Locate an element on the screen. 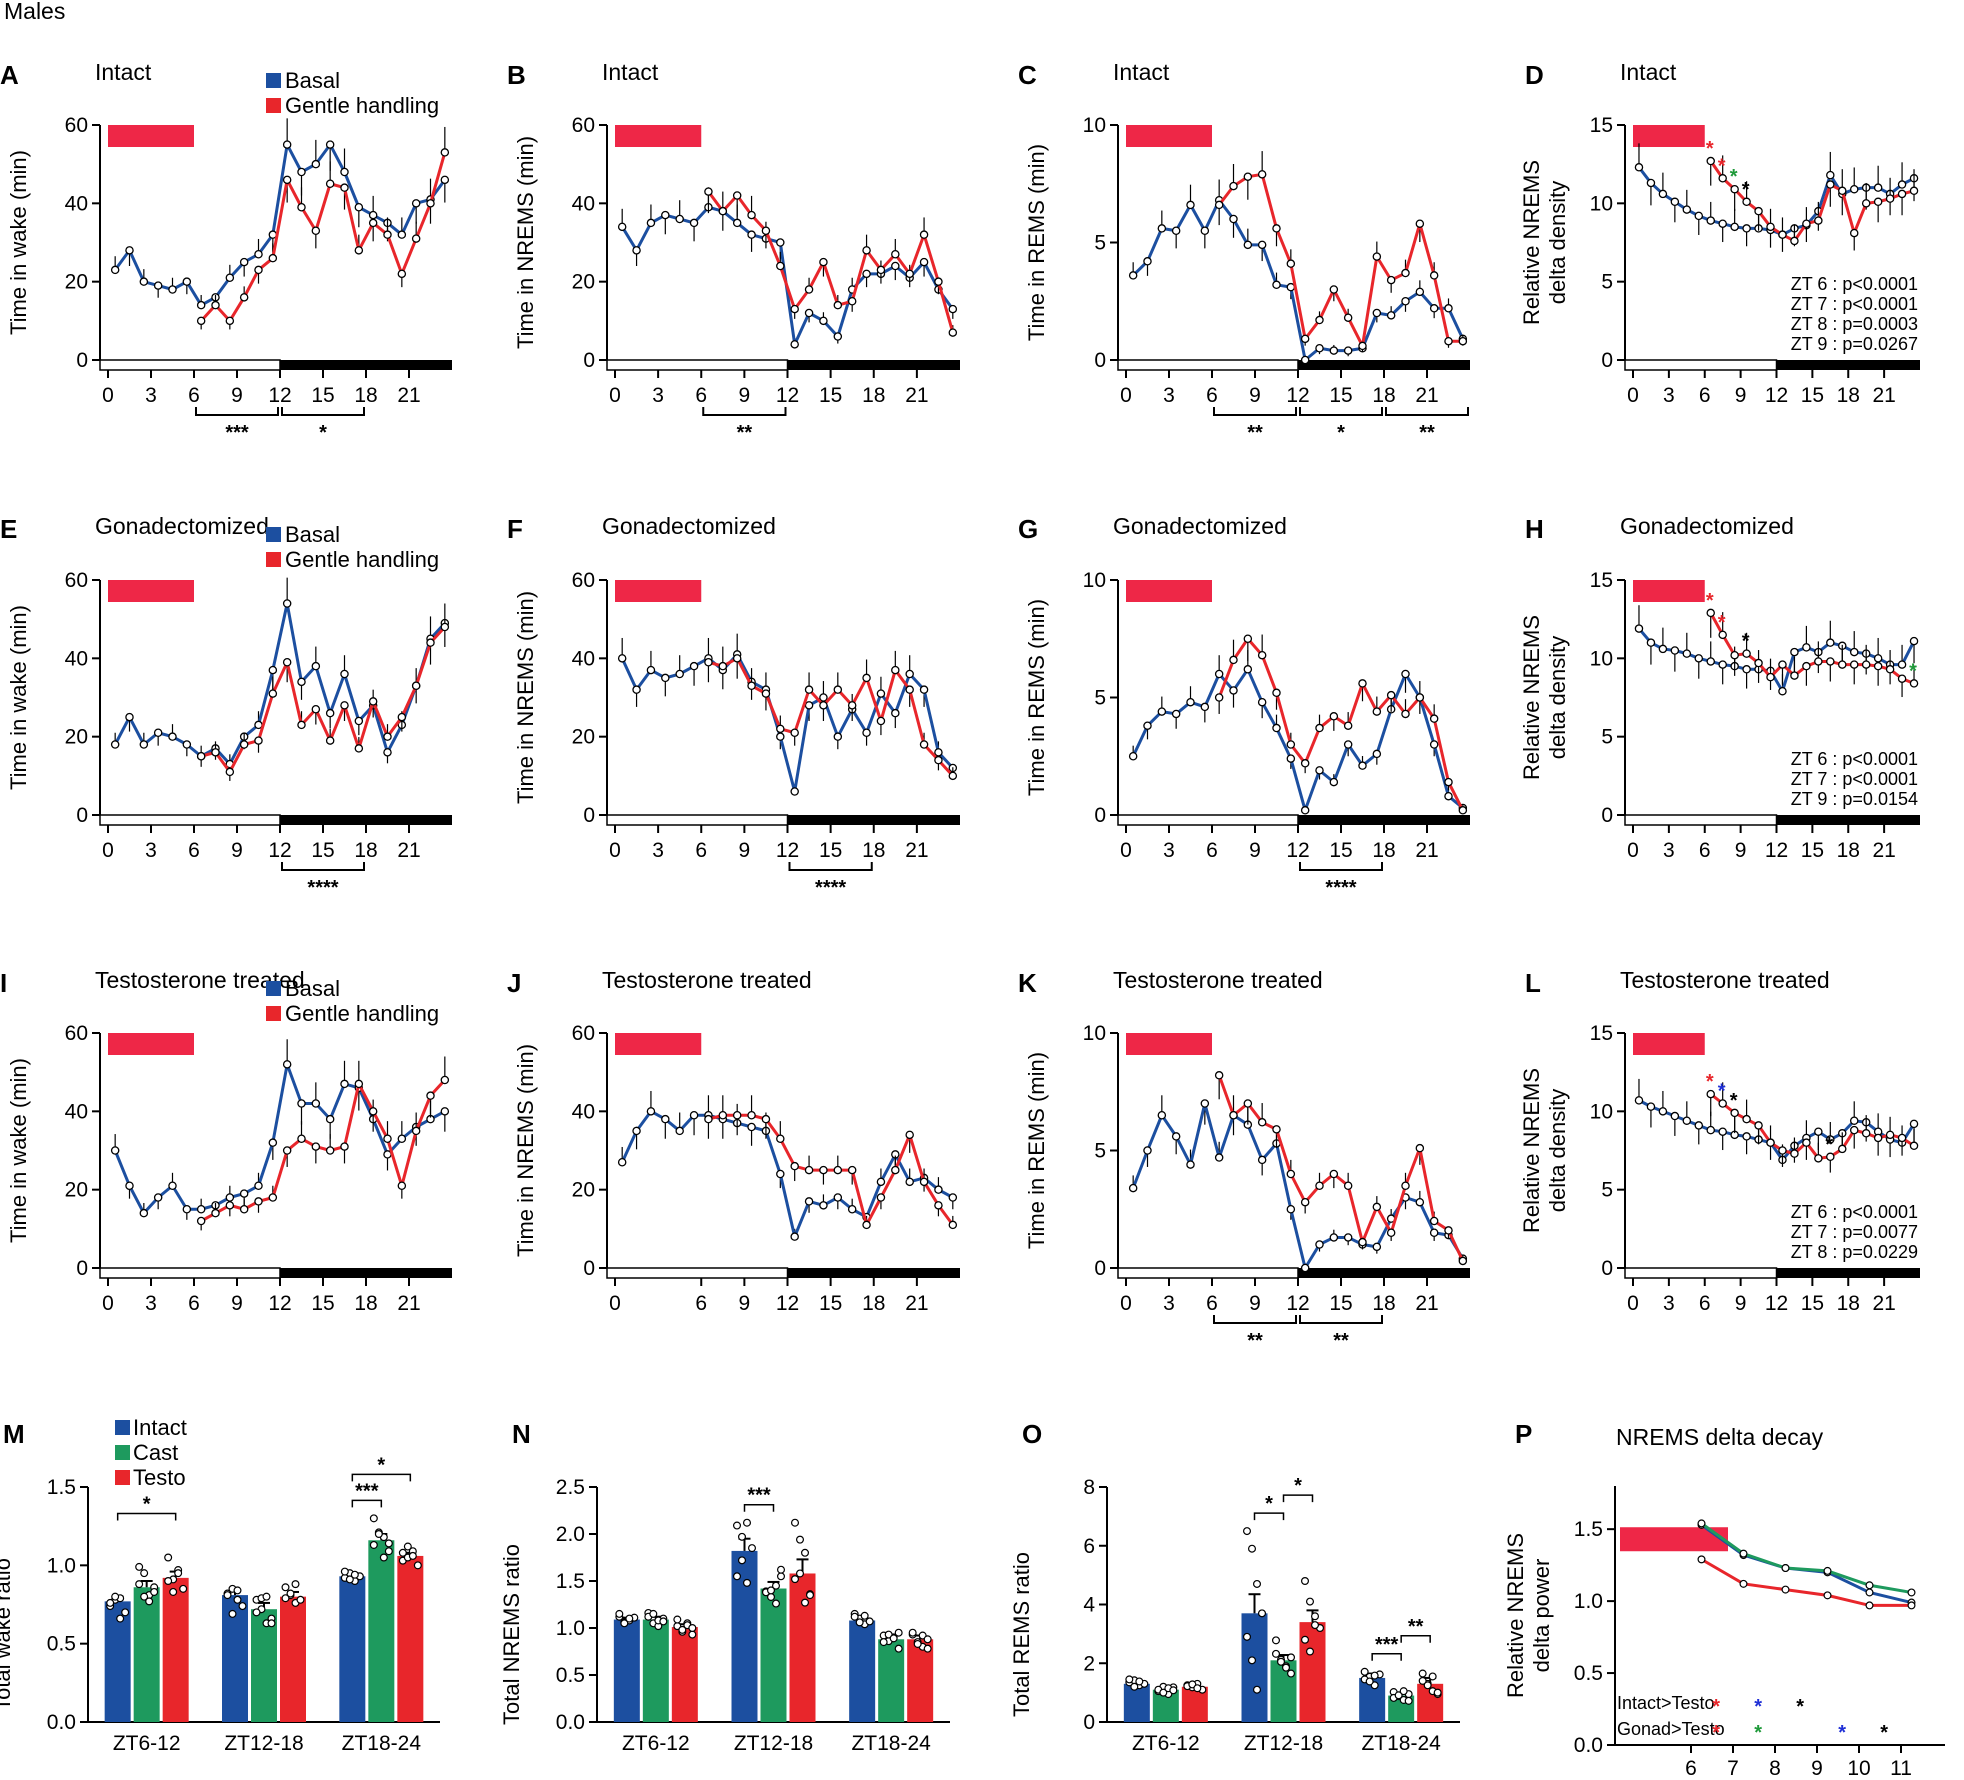 This screenshot has width=1964, height=1780. significance-stars: ** is located at coordinates (1341, 1341).